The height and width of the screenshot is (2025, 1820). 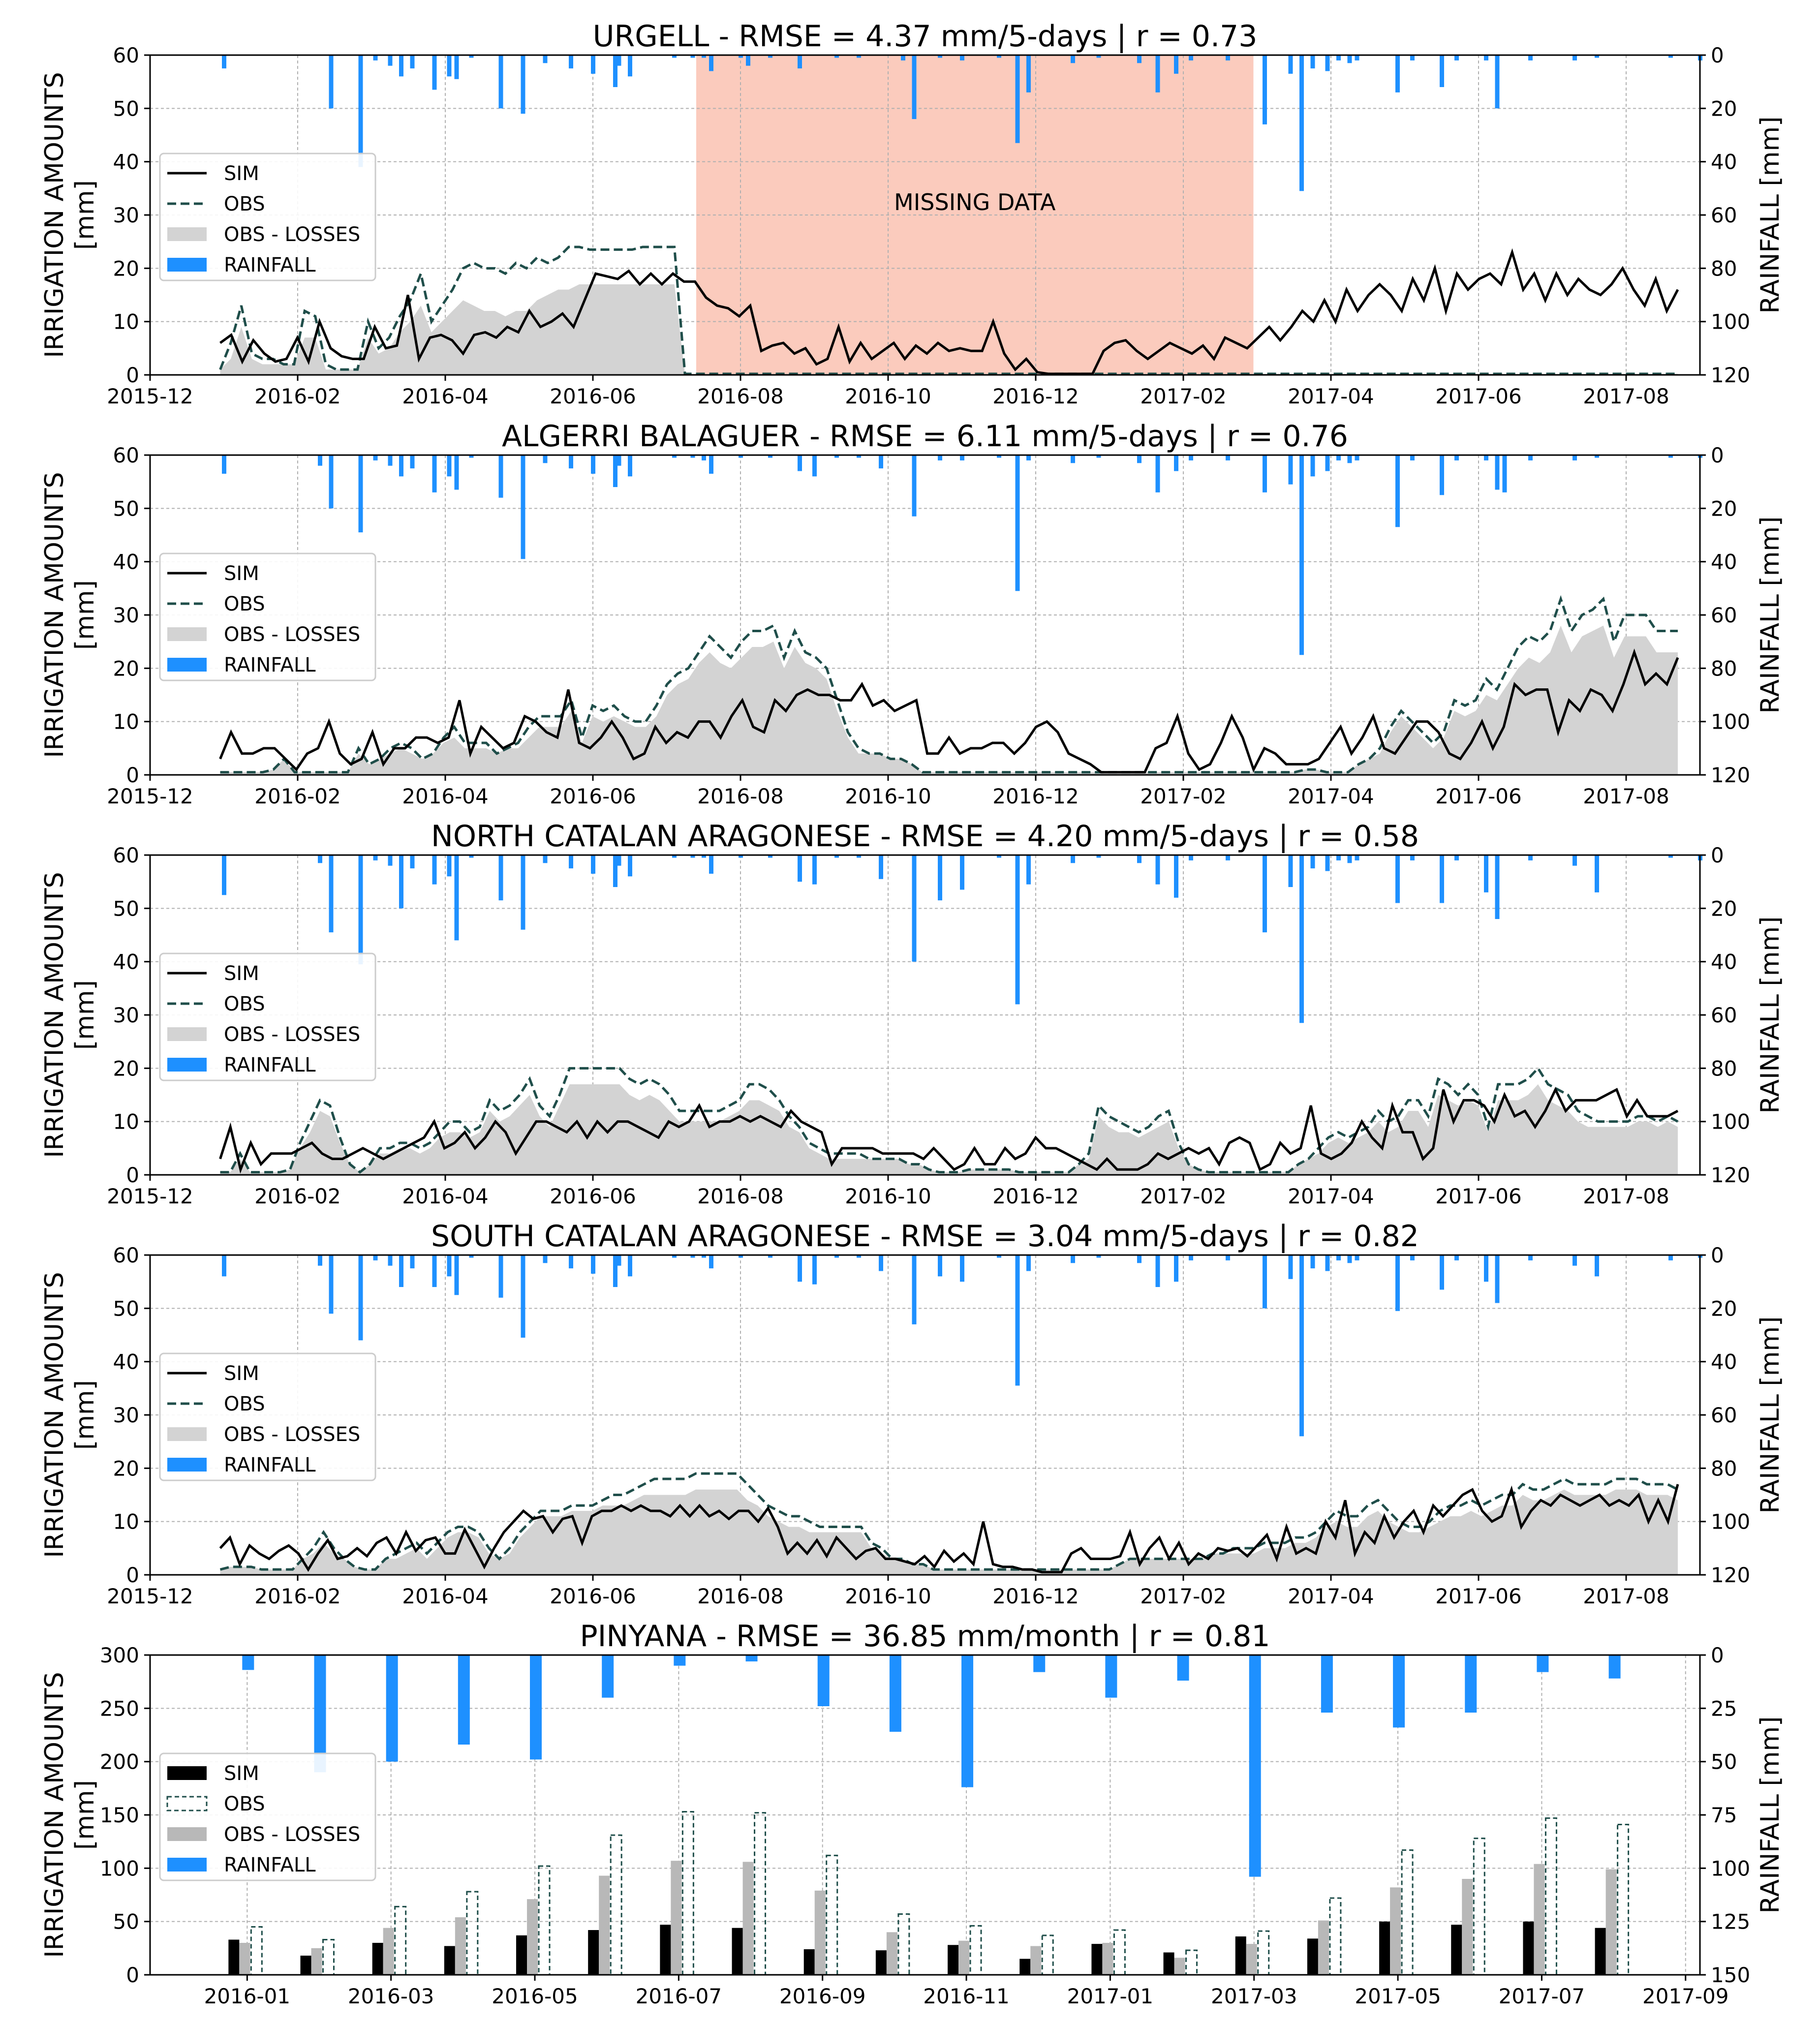 I want to click on x-tick-label: 2016-04, so click(x=445, y=1196).